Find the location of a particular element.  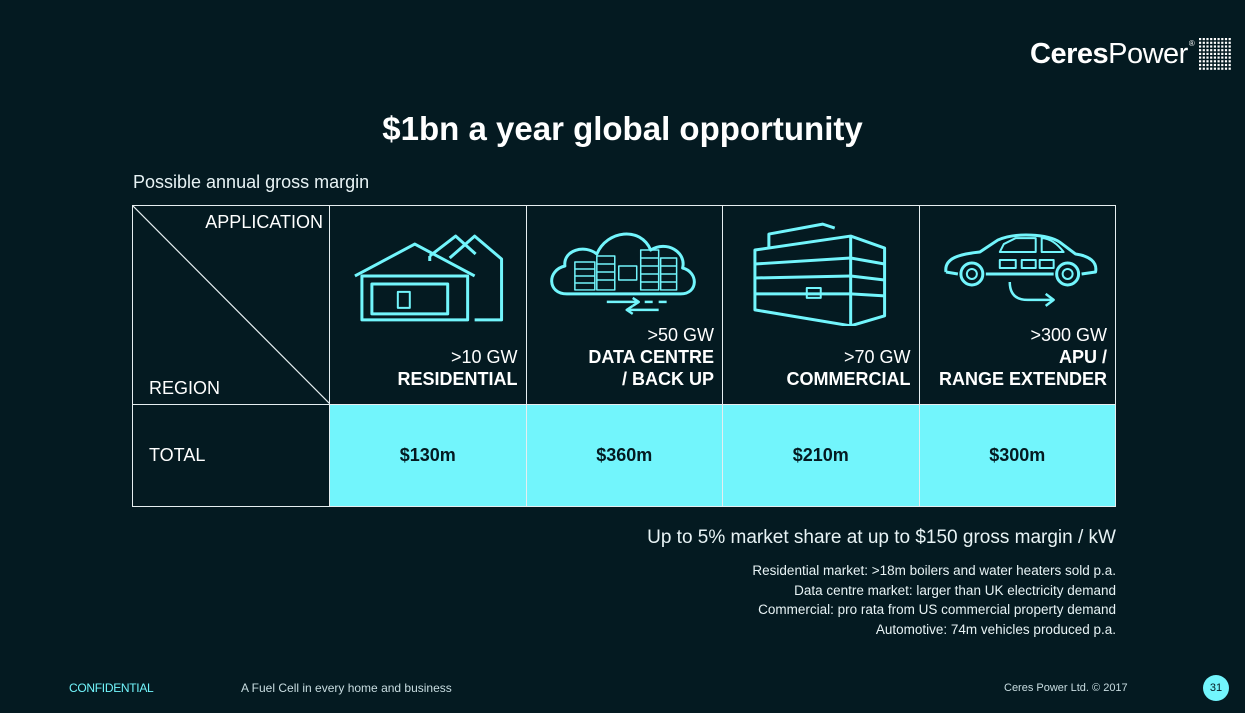

diagonal-divider is located at coordinates (231, 305).